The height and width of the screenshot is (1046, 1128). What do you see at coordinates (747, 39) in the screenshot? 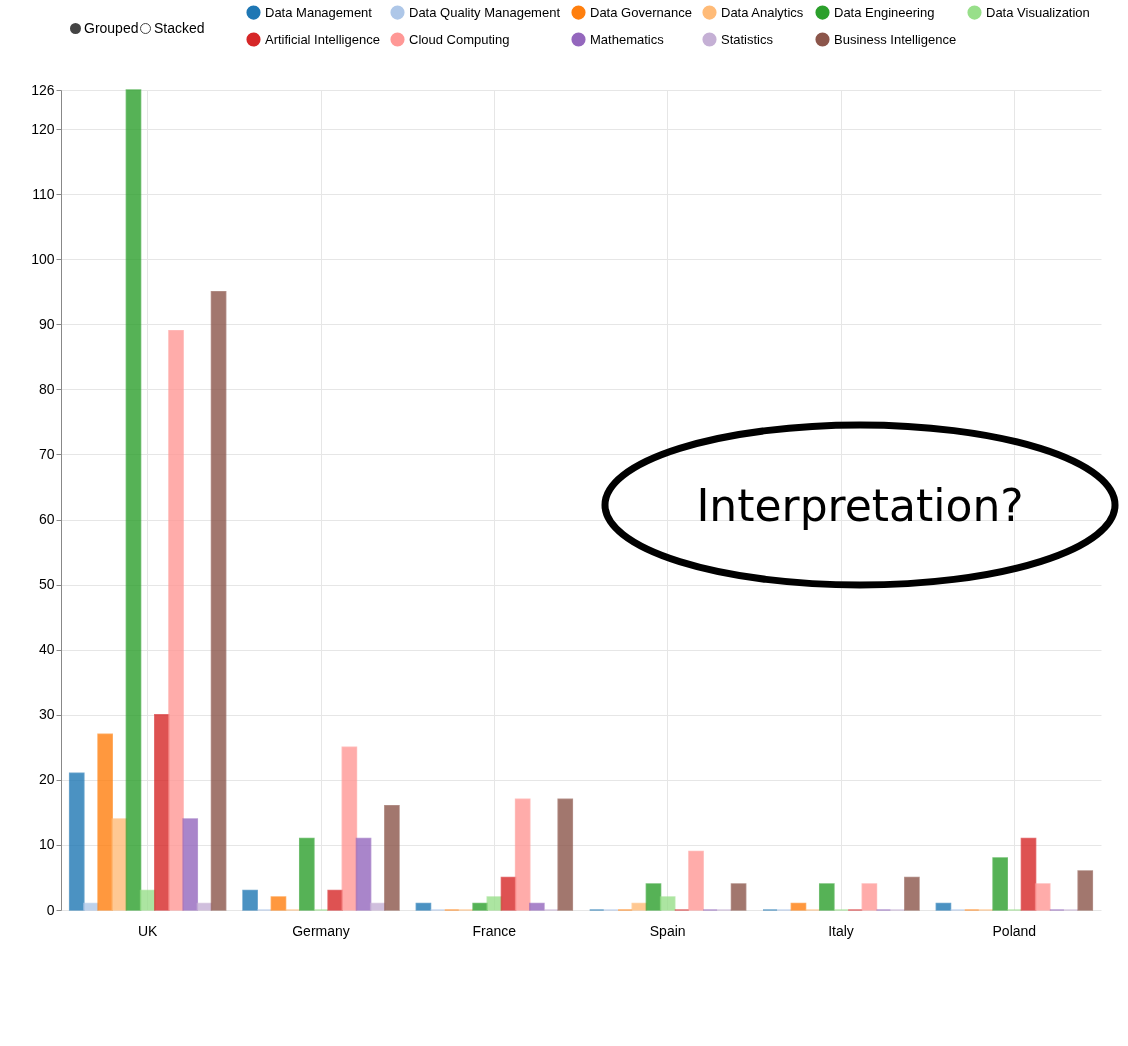
I see `legend-label: Statistics` at bounding box center [747, 39].